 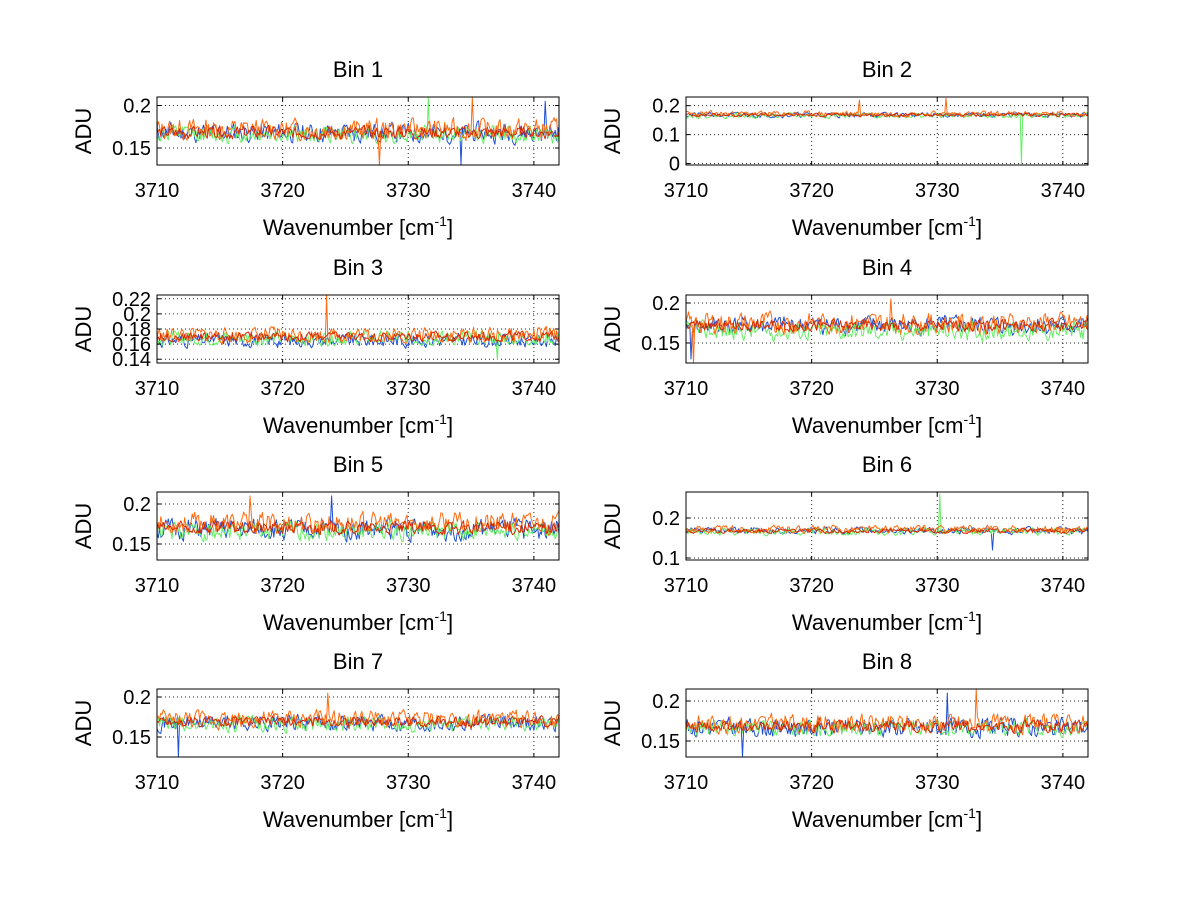 I want to click on y-tick-label: 0.18, so click(x=131, y=330).